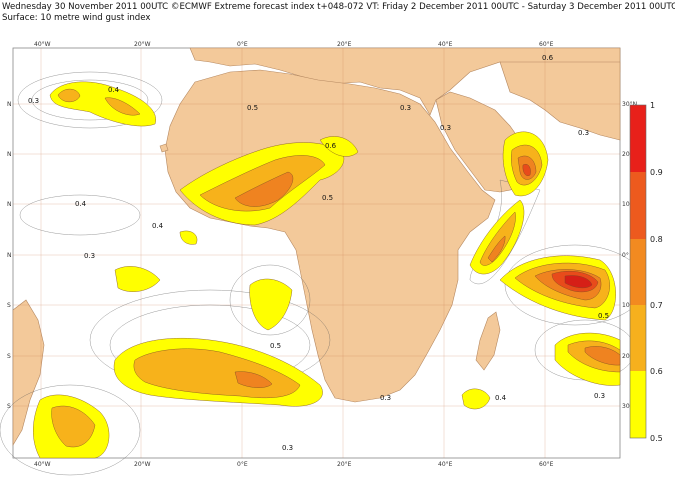 The width and height of the screenshot is (675, 490). What do you see at coordinates (656, 239) in the screenshot?
I see `colorbar-label: 0.8` at bounding box center [656, 239].